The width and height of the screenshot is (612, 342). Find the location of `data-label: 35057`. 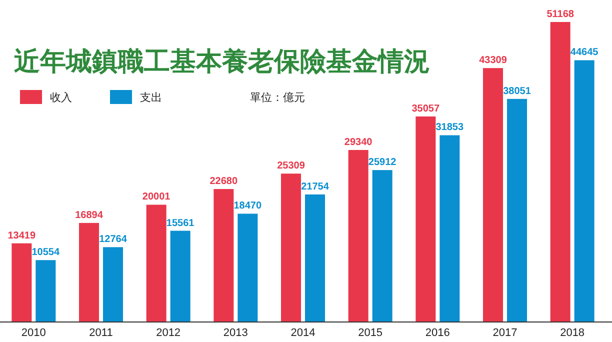

data-label: 35057 is located at coordinates (426, 108).